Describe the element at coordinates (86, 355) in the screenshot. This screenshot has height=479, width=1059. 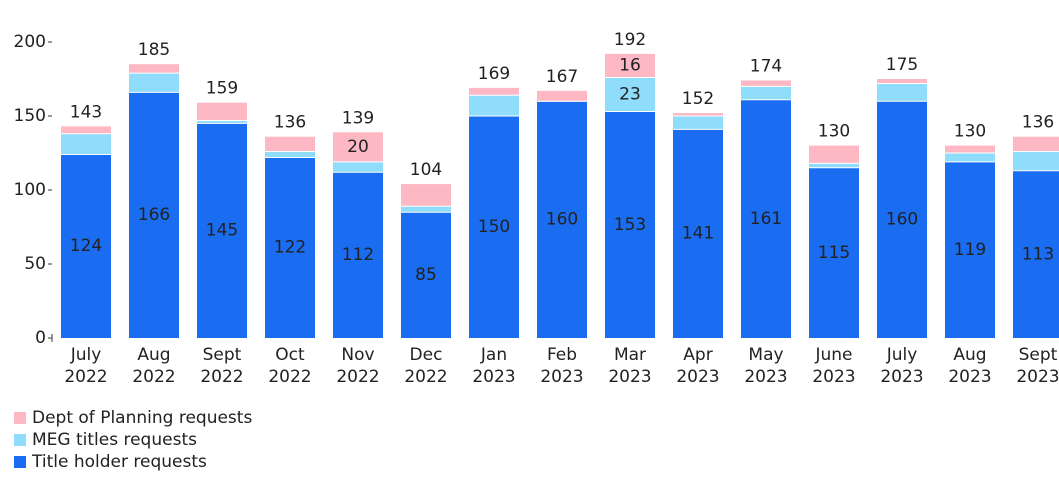
I see `x-tick-label: July` at that location.